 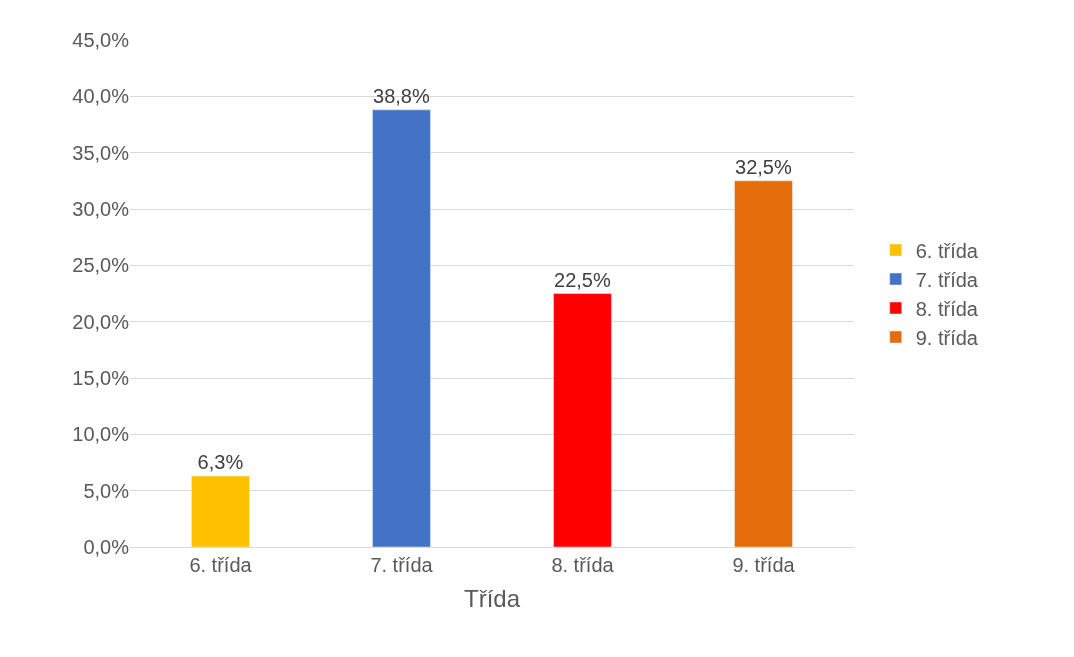 What do you see at coordinates (492, 599) in the screenshot?
I see `x-axis-title: Třída` at bounding box center [492, 599].